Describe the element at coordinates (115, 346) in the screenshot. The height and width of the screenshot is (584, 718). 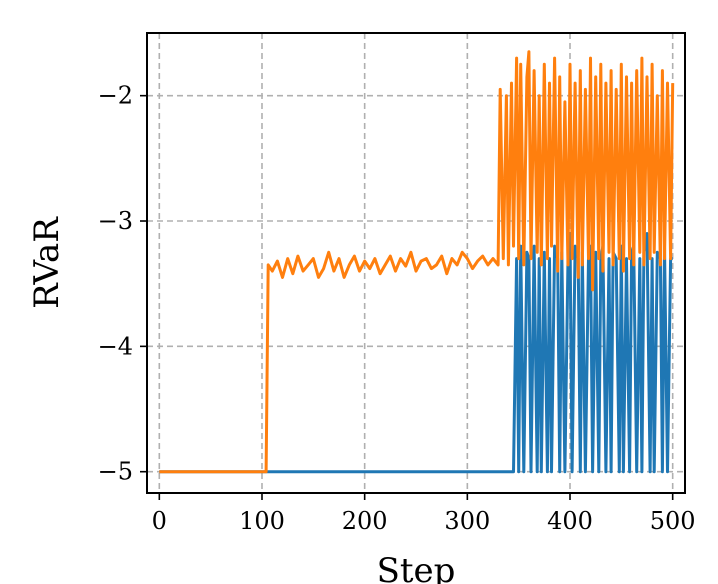
I see `y-tick-label: −4` at that location.